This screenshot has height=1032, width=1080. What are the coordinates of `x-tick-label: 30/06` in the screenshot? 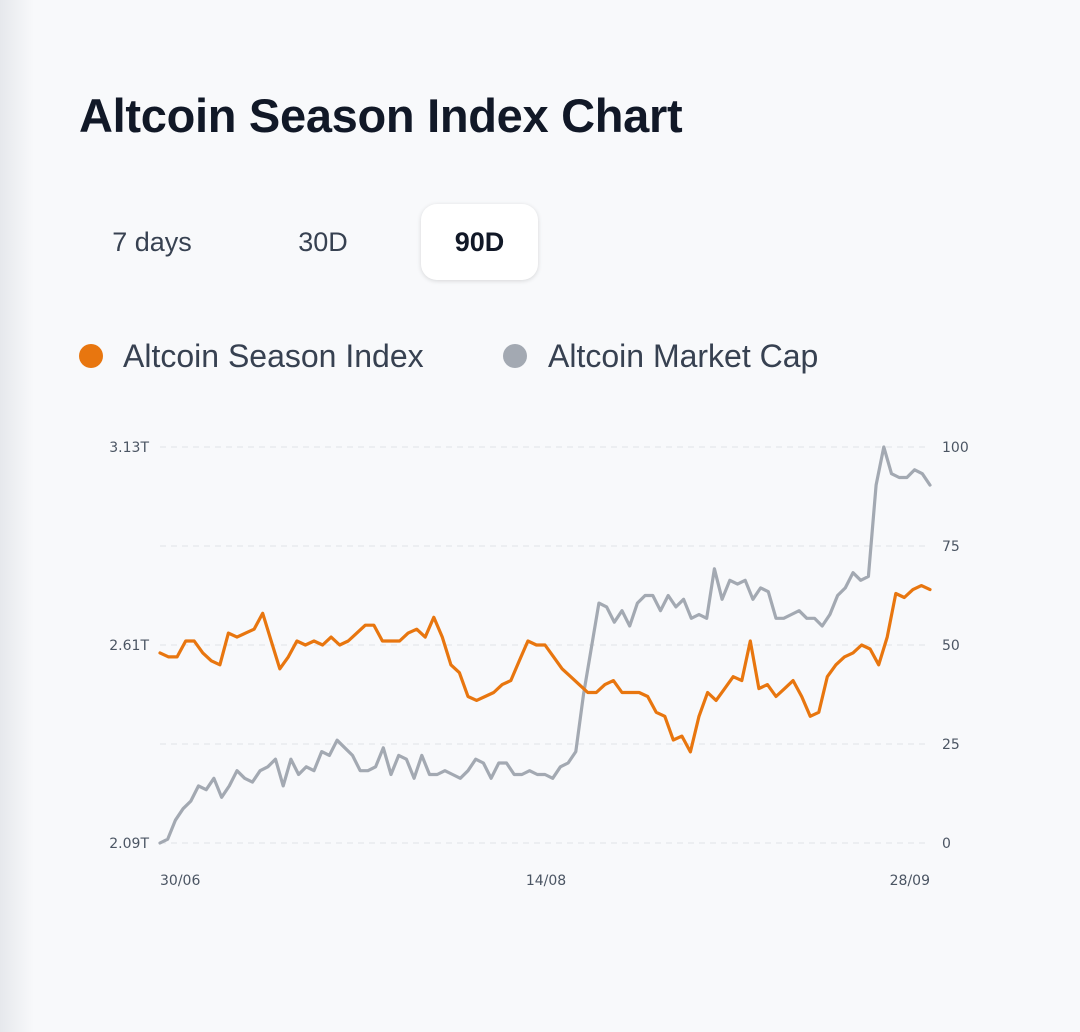 It's located at (180, 881).